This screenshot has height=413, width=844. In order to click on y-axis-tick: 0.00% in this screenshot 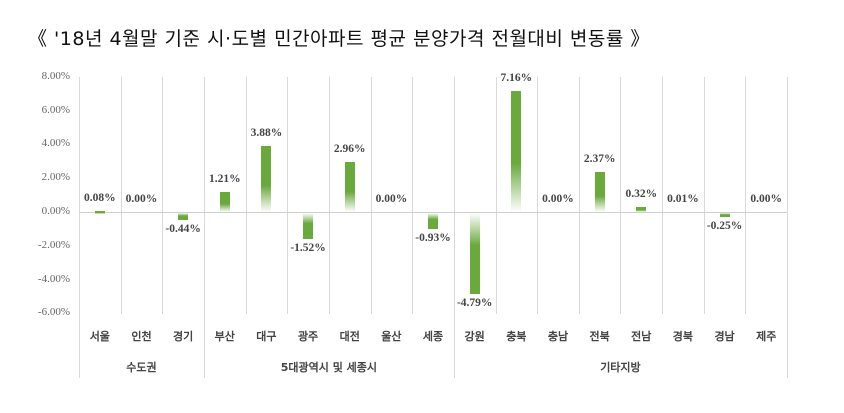, I will do `click(55, 211)`.